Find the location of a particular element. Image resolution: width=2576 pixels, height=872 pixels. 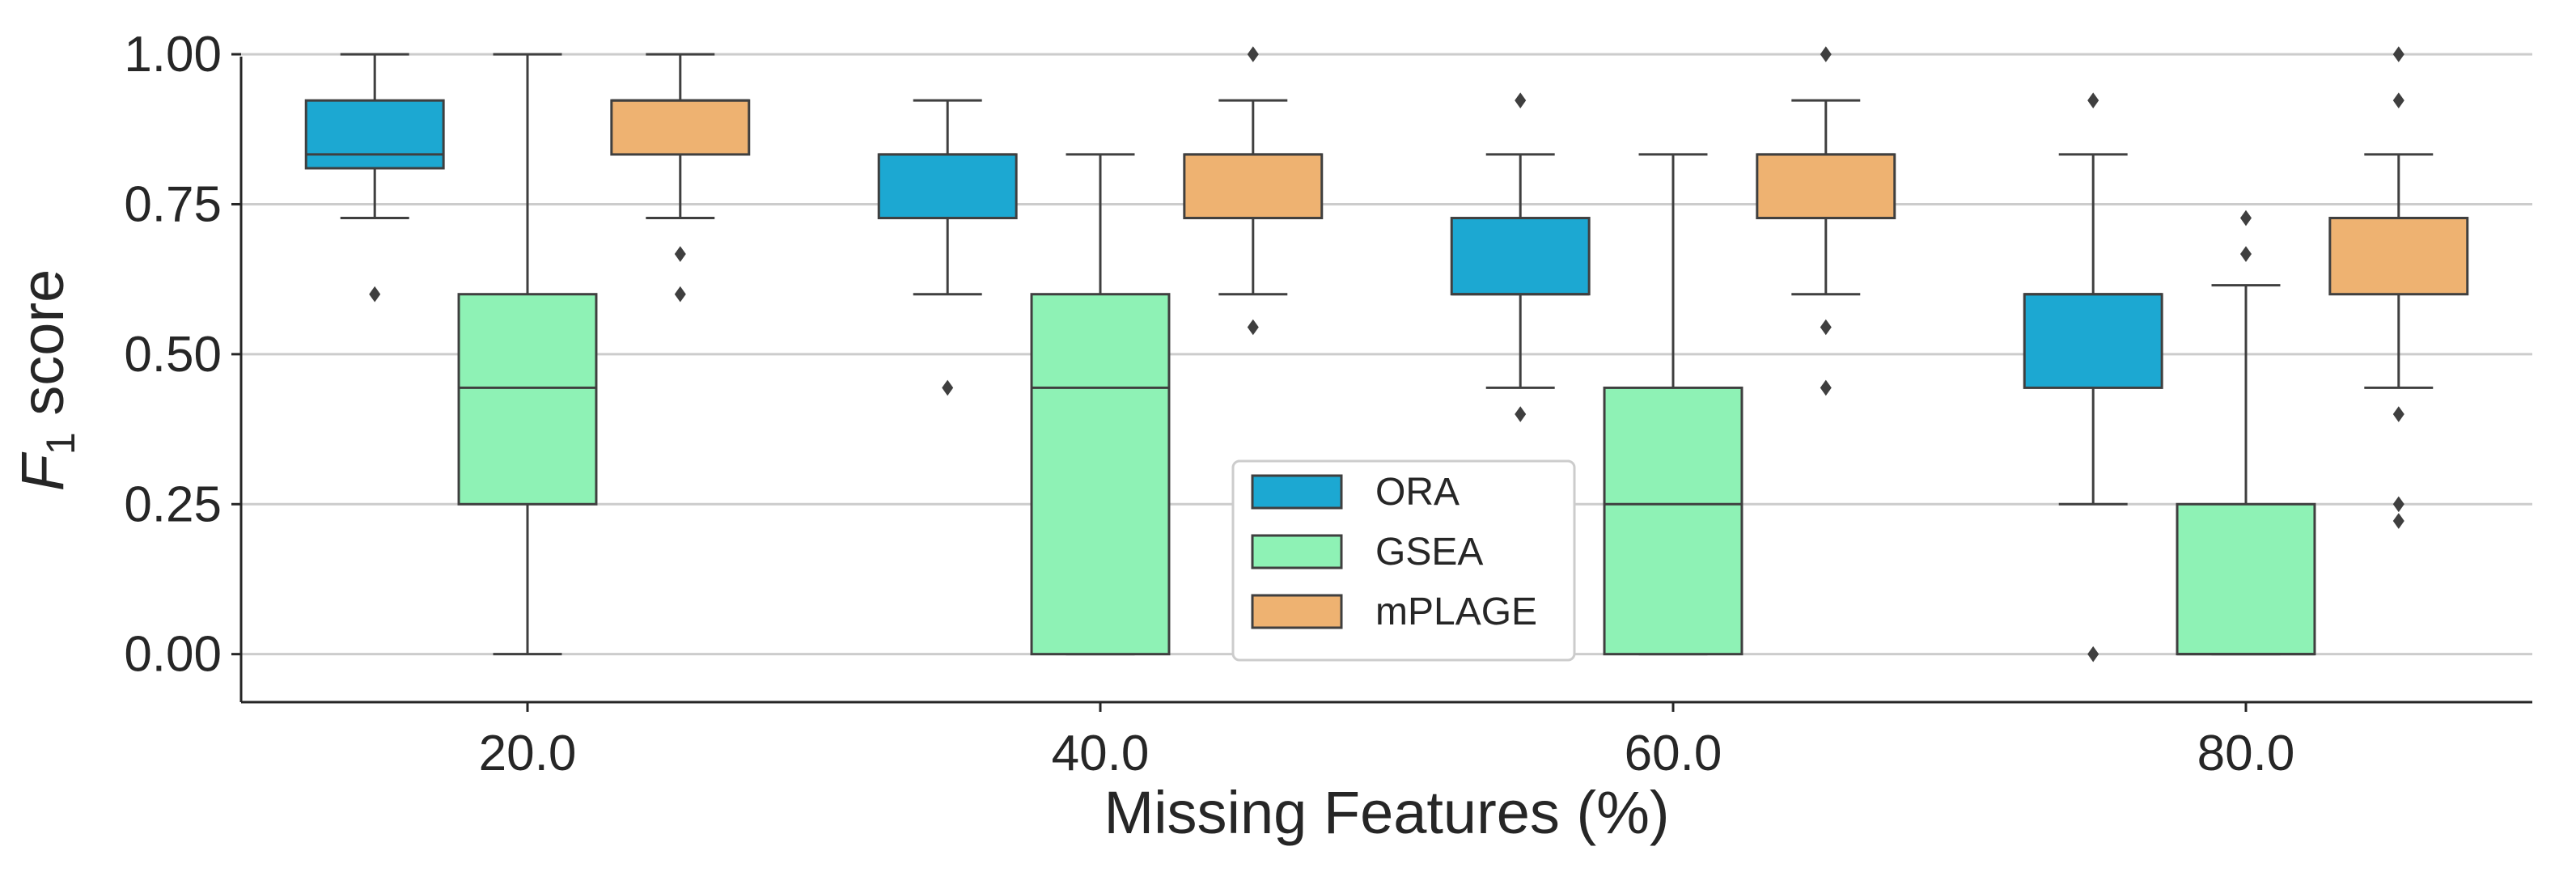

box-mplage-80.0 is located at coordinates (2398, 287).